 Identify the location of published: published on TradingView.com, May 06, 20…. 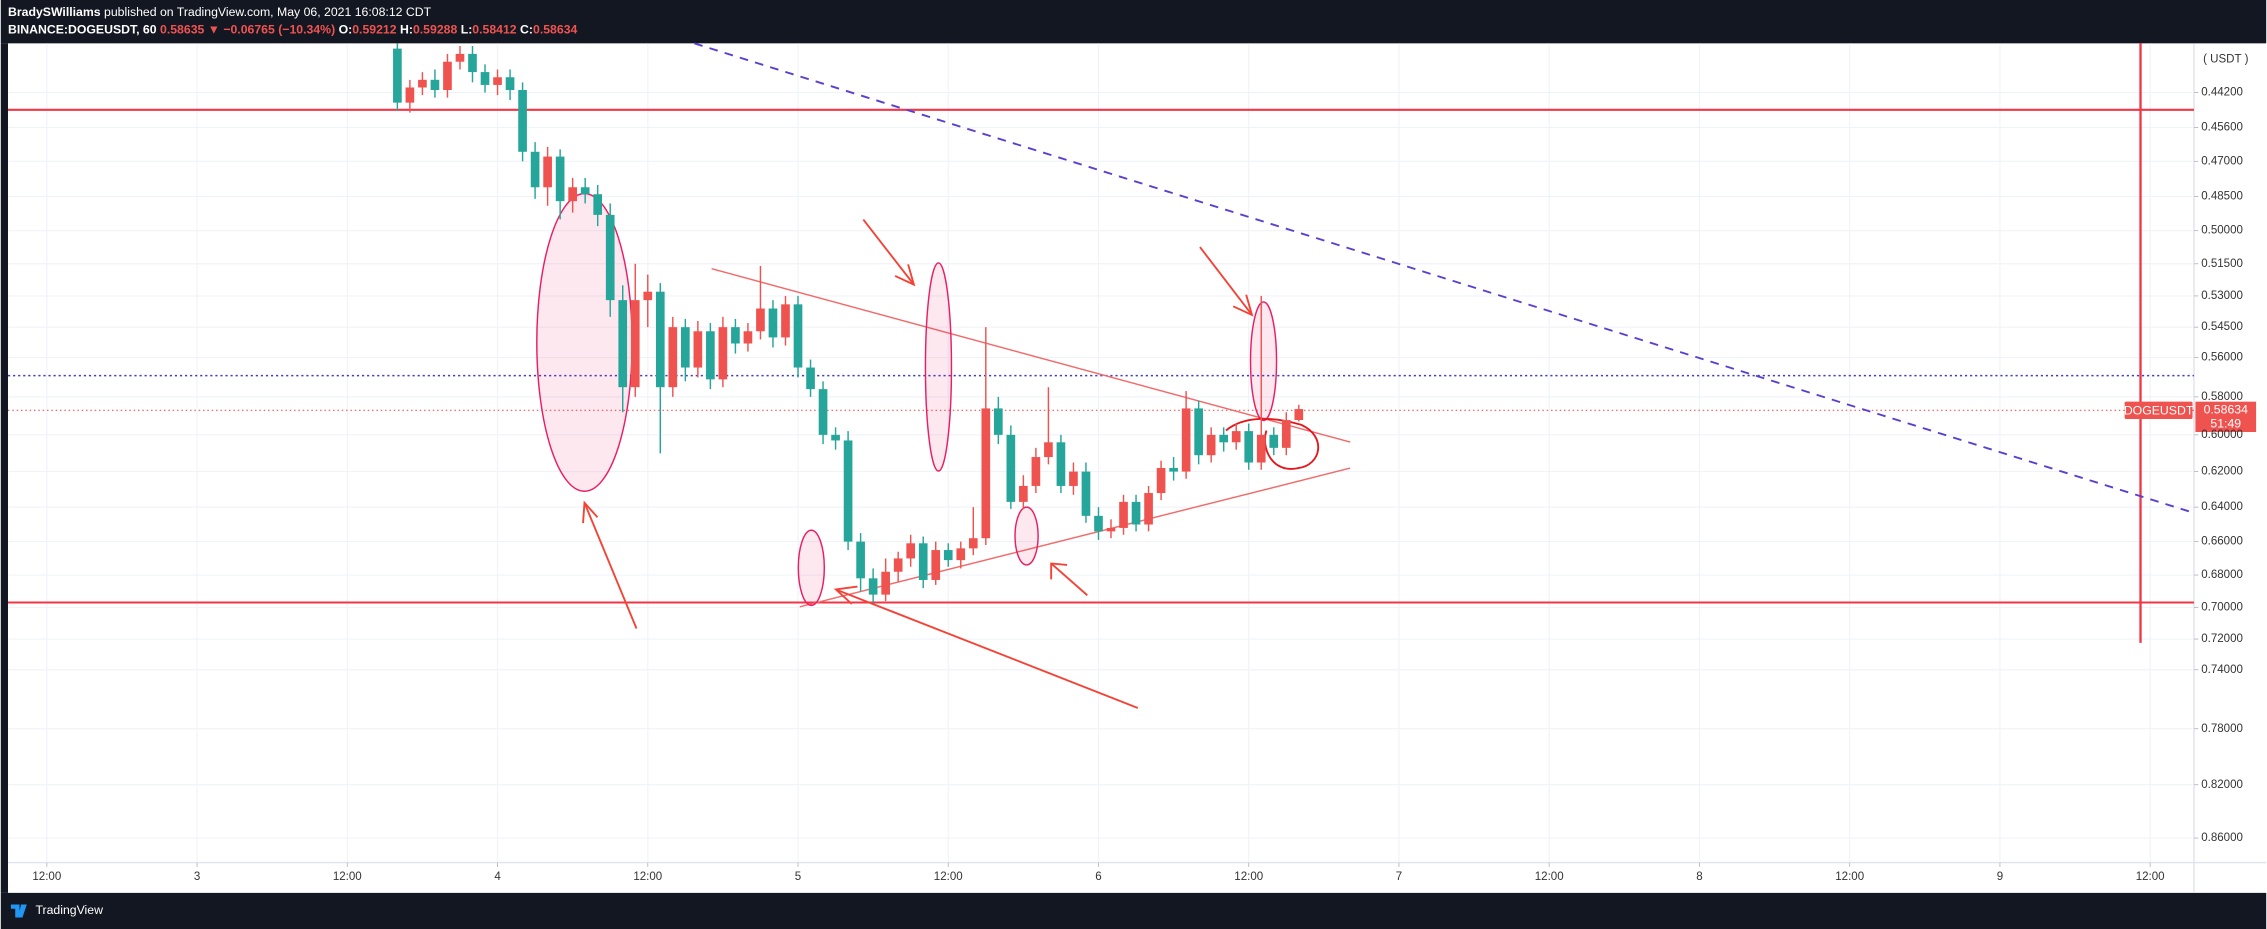
(268, 12).